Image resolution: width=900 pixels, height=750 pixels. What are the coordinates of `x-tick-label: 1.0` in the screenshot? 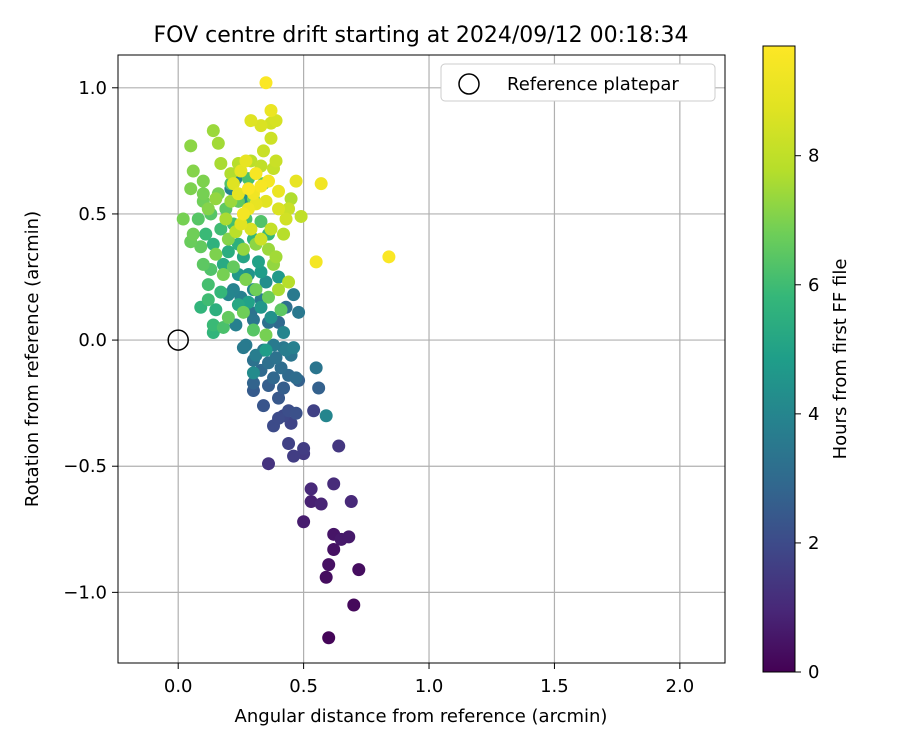 It's located at (429, 686).